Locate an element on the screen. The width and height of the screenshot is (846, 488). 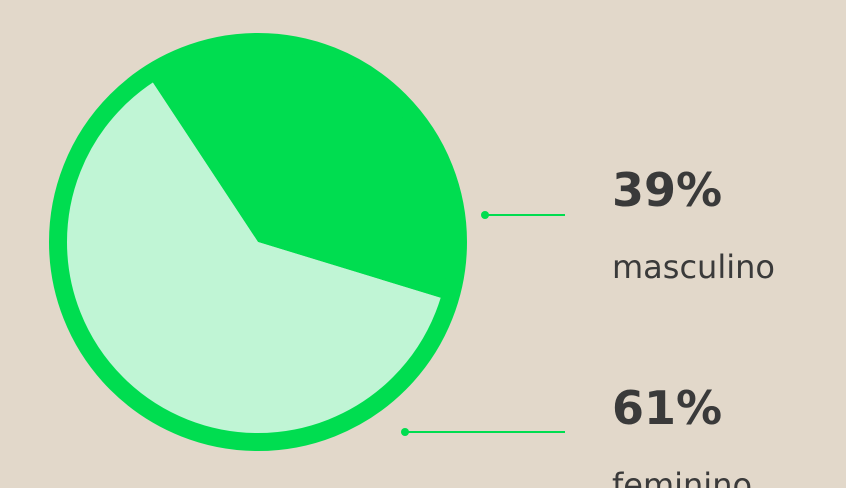
value-label: 61% is located at coordinates (667, 408).